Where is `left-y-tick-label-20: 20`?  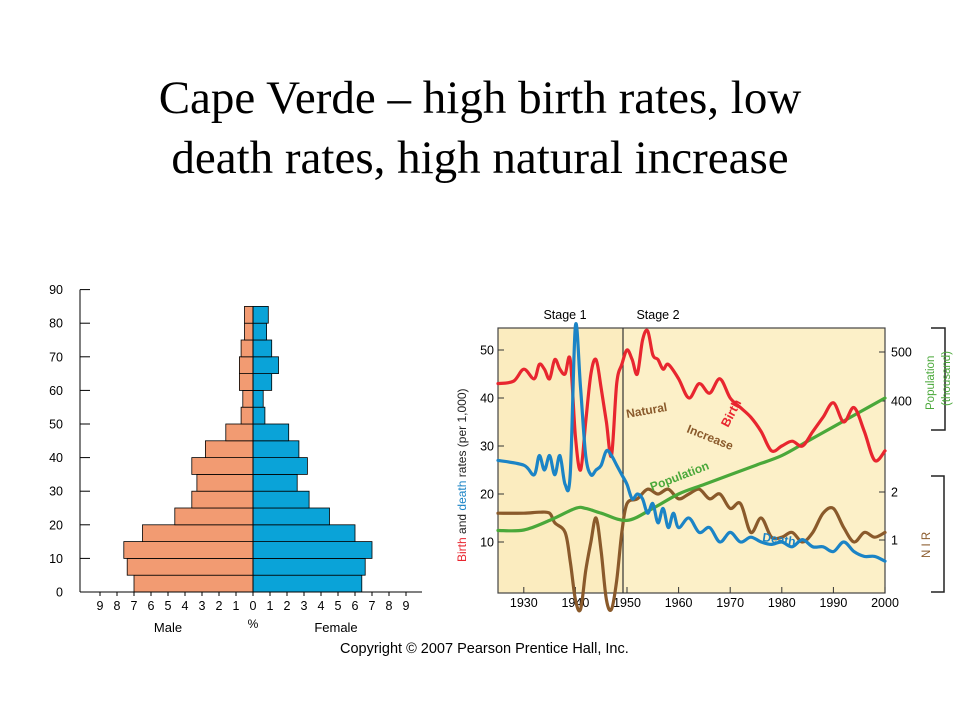
left-y-tick-label-20: 20 is located at coordinates (487, 495).